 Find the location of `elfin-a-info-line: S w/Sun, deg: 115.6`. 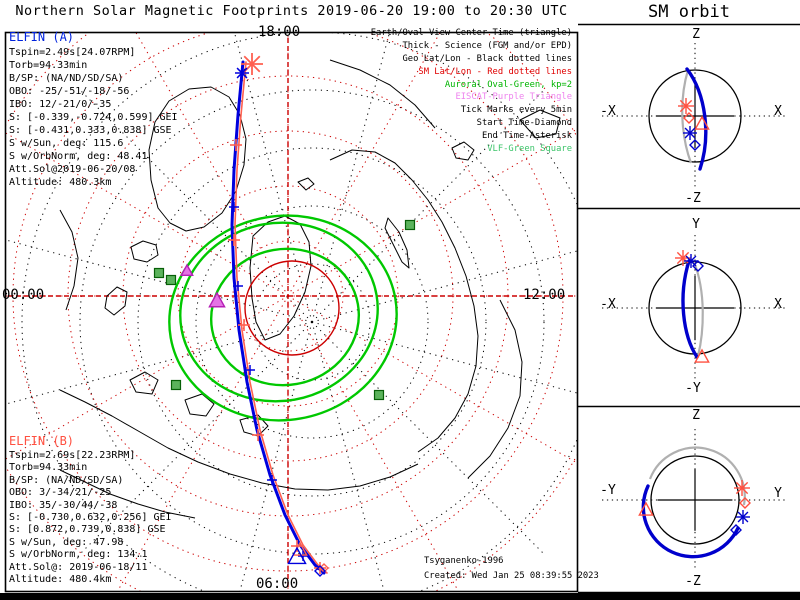

elfin-a-info-line: S w/Sun, deg: 115.6 is located at coordinates (66, 143).